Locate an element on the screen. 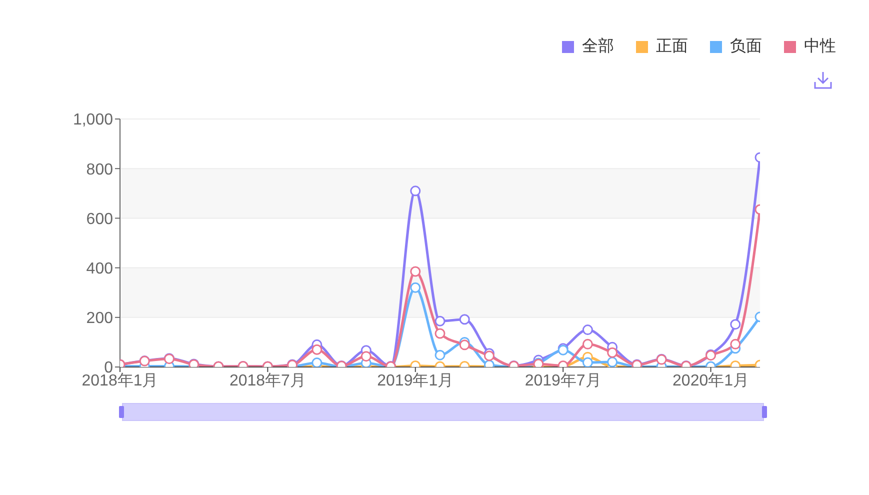  x-tick-label: 2020年1月 is located at coordinates (711, 381).